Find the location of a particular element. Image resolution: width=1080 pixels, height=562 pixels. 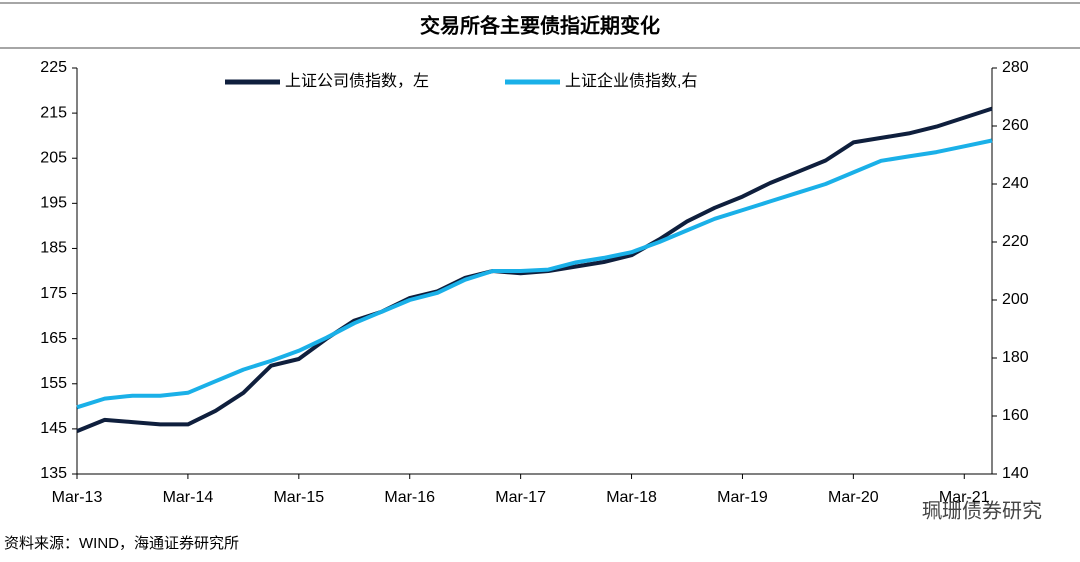

y-tick-label: 145 is located at coordinates (53, 428).